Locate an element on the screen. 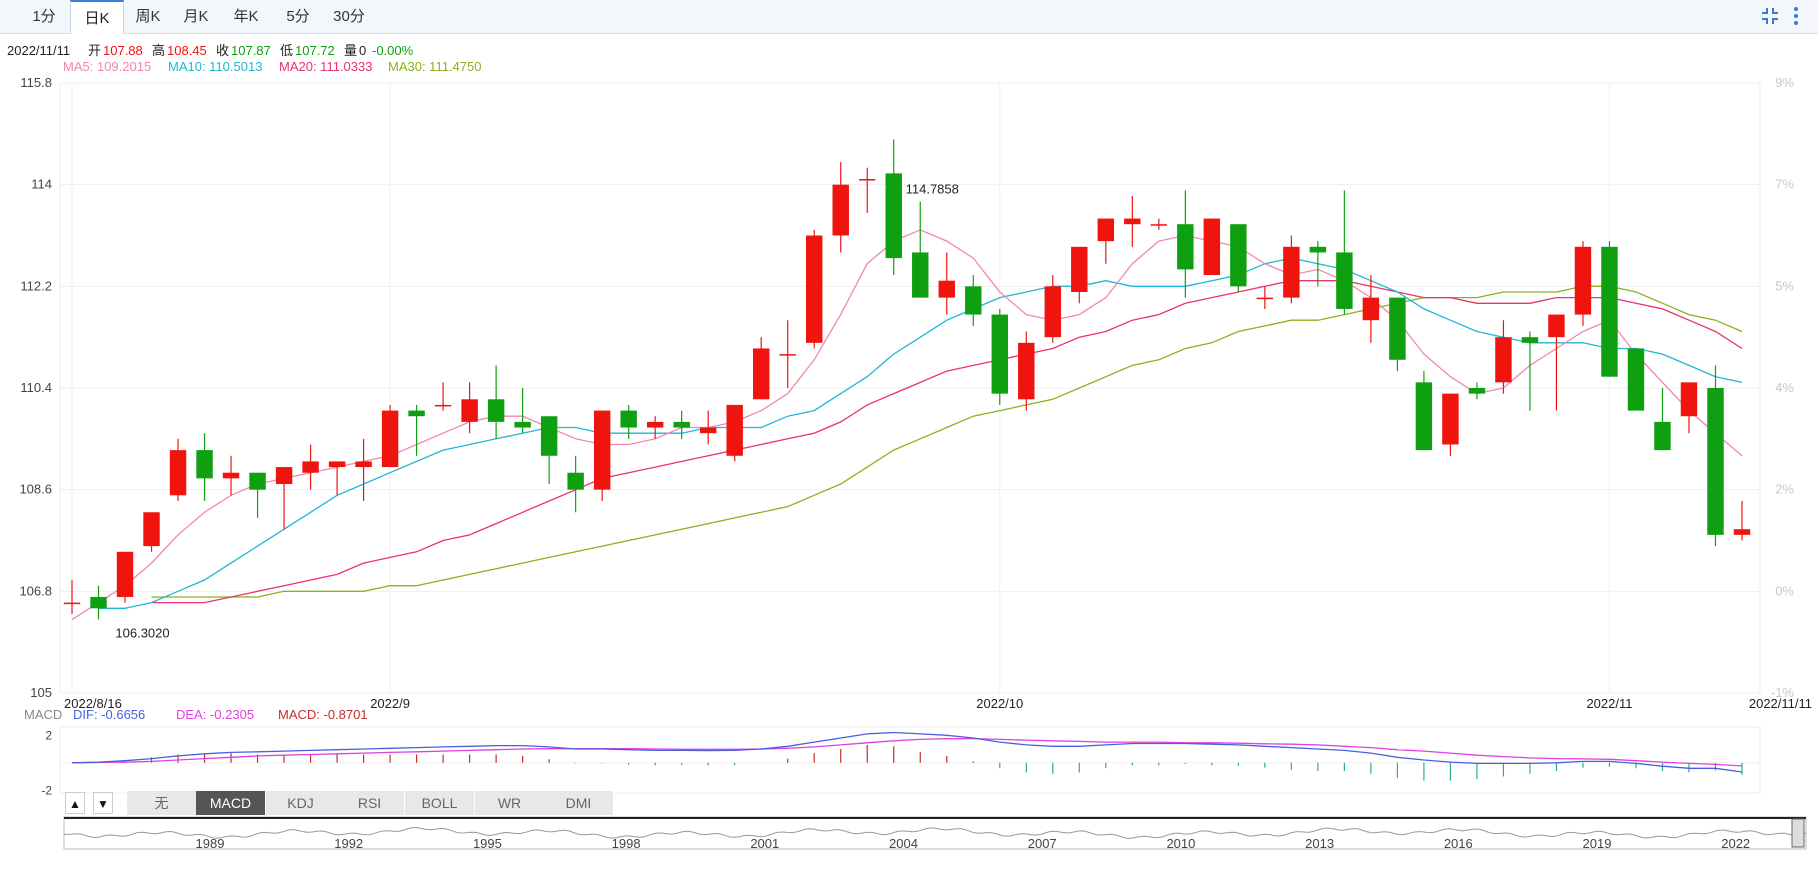 This screenshot has width=1818, height=887. percent-tick-label: -1% is located at coordinates (1783, 692).